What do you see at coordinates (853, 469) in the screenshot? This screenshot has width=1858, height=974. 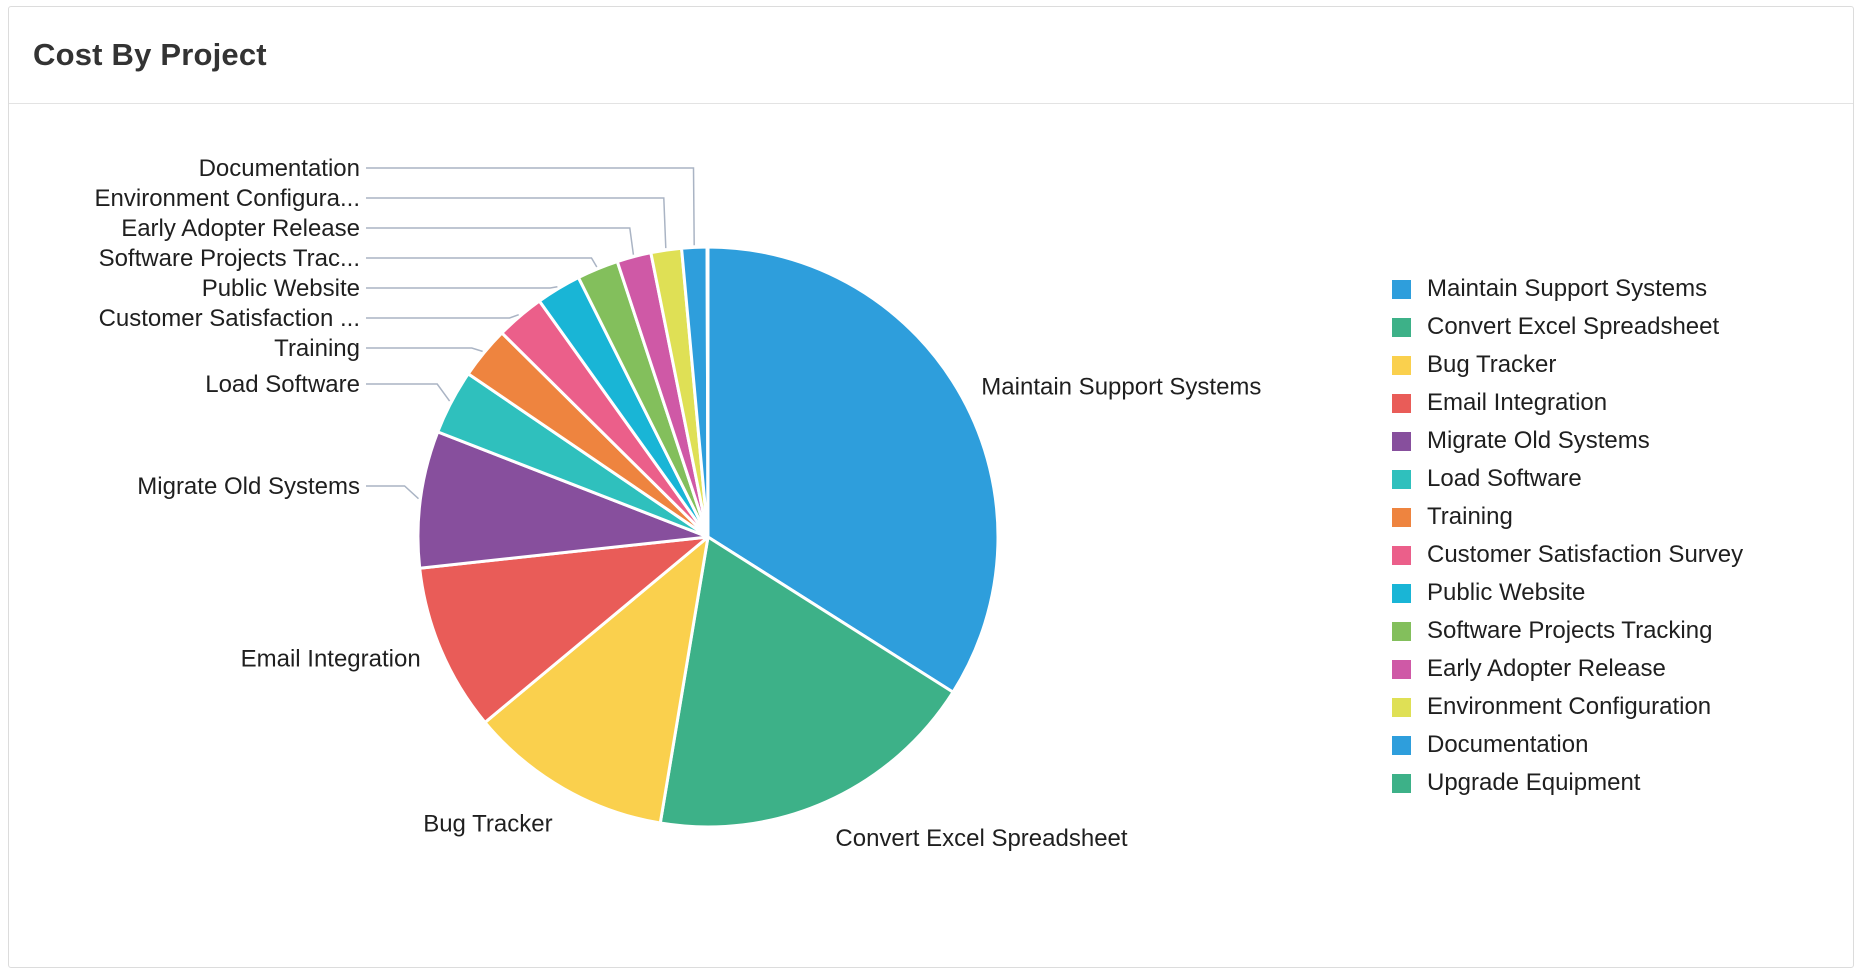 I see `pie-slice-maintain-support-systems` at bounding box center [853, 469].